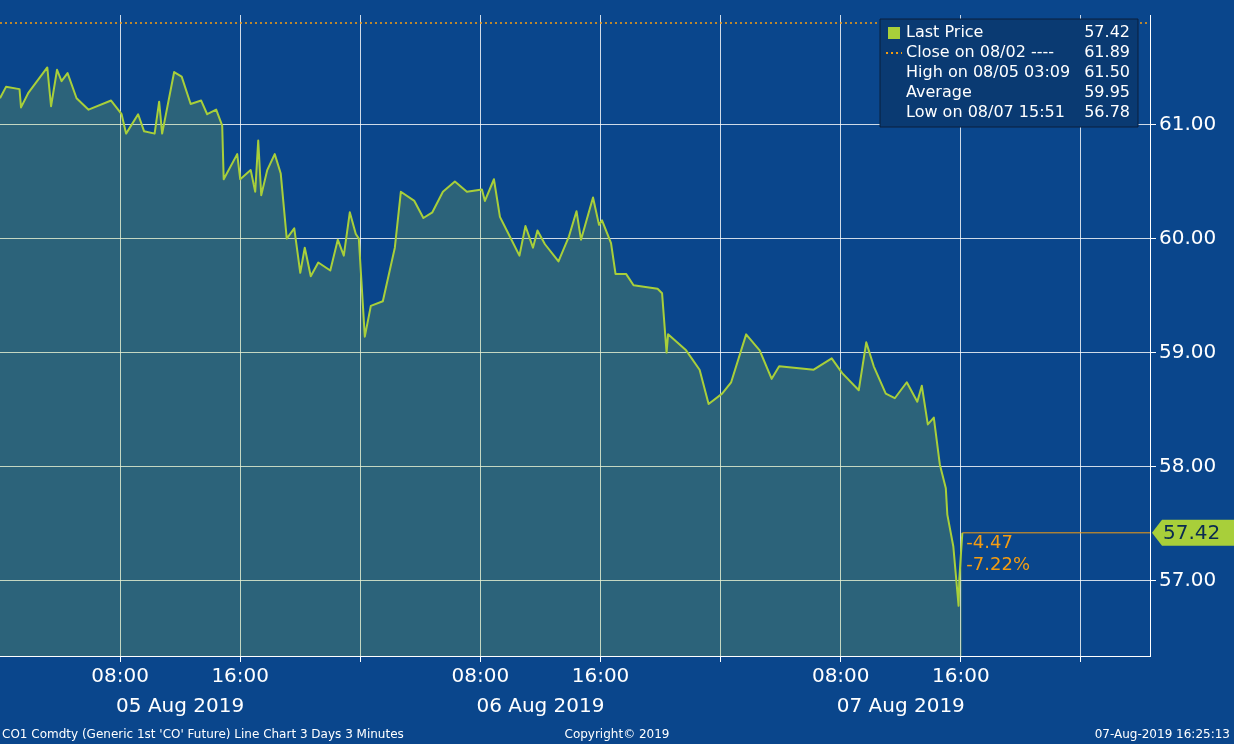 The height and width of the screenshot is (744, 1234). What do you see at coordinates (989, 542) in the screenshot?
I see `annotation: -4.47` at bounding box center [989, 542].